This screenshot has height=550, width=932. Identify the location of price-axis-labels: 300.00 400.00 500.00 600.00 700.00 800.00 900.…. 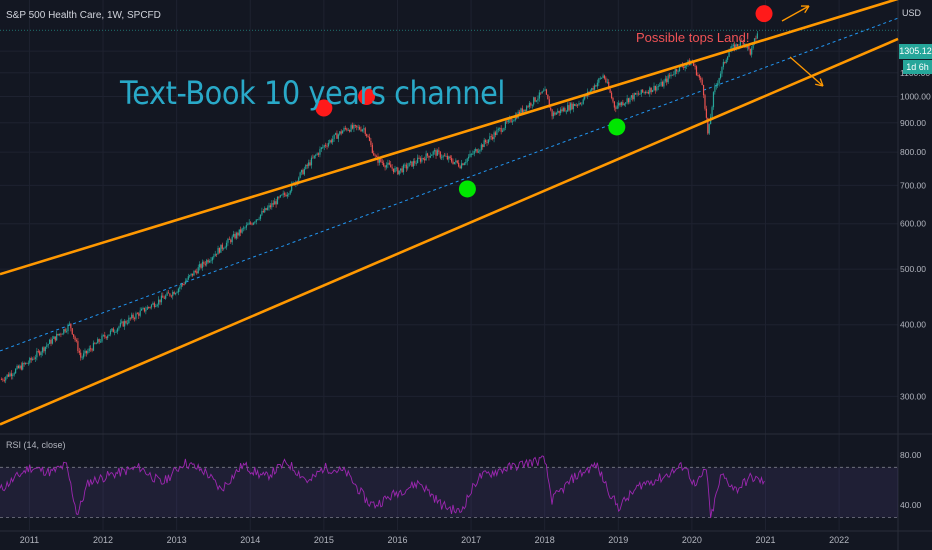
(915, 223).